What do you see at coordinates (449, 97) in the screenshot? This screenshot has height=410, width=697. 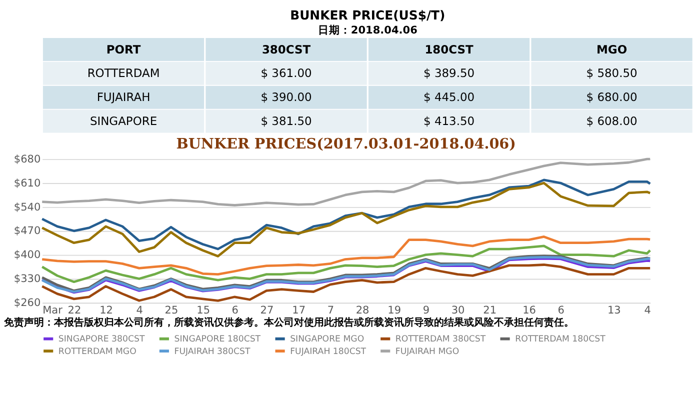 I see `text: $ 445.00` at bounding box center [449, 97].